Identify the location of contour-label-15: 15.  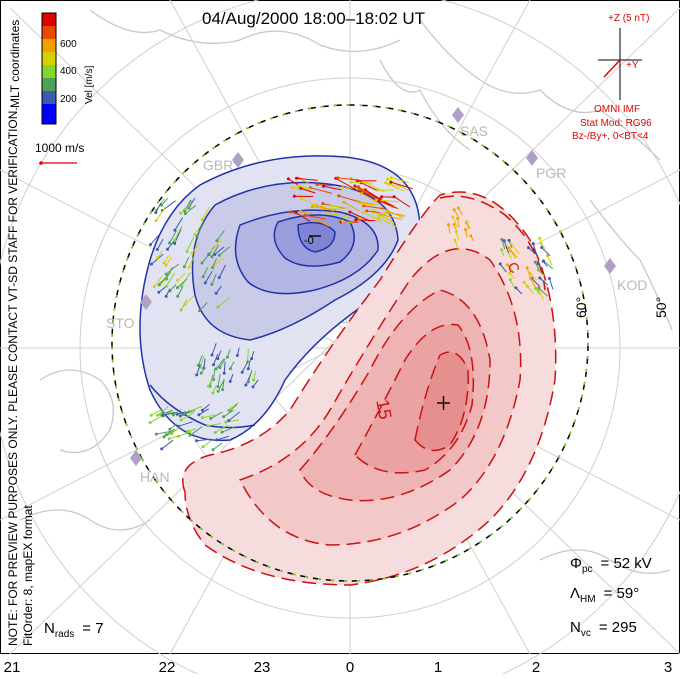
(383, 409).